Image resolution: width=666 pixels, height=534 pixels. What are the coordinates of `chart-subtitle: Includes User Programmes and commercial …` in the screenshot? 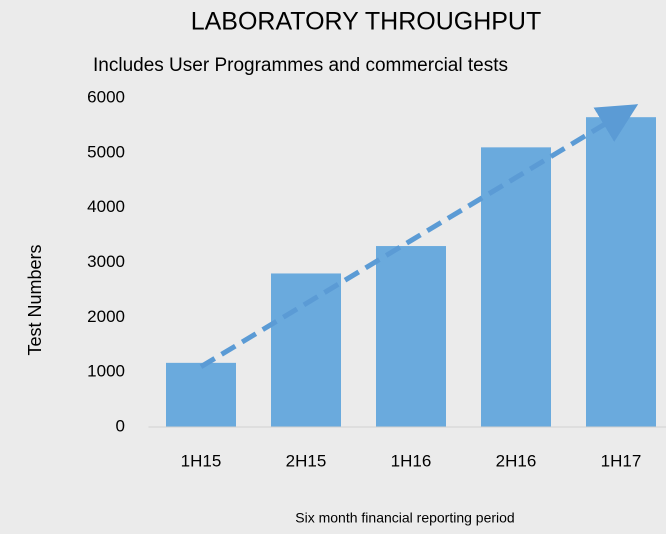 It's located at (300, 65).